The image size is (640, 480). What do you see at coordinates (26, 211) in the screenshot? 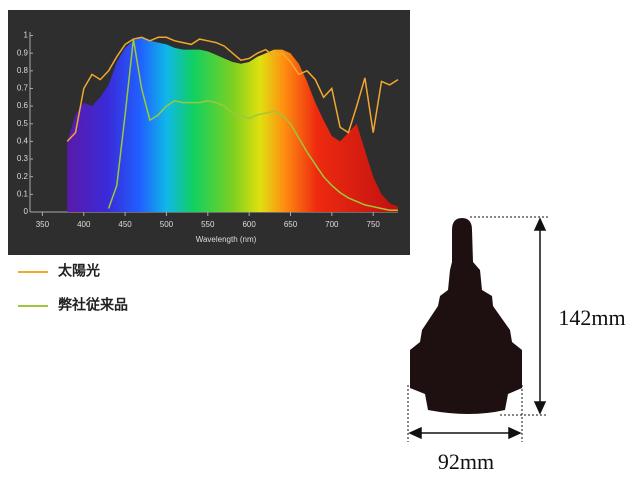
I see `y-tick-label: 0` at bounding box center [26, 211].